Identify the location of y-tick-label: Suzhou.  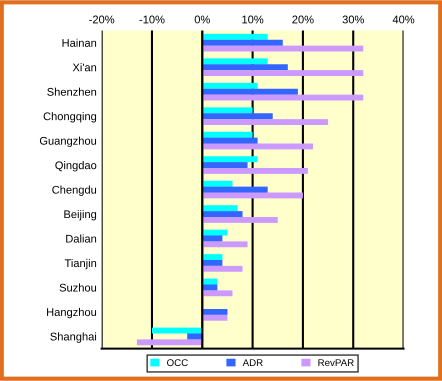
(78, 287).